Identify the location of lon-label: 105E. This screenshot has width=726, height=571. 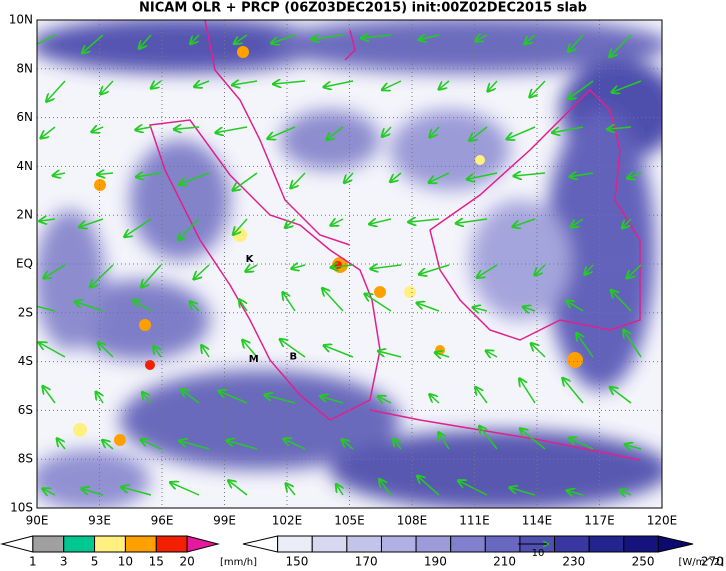
(349, 521).